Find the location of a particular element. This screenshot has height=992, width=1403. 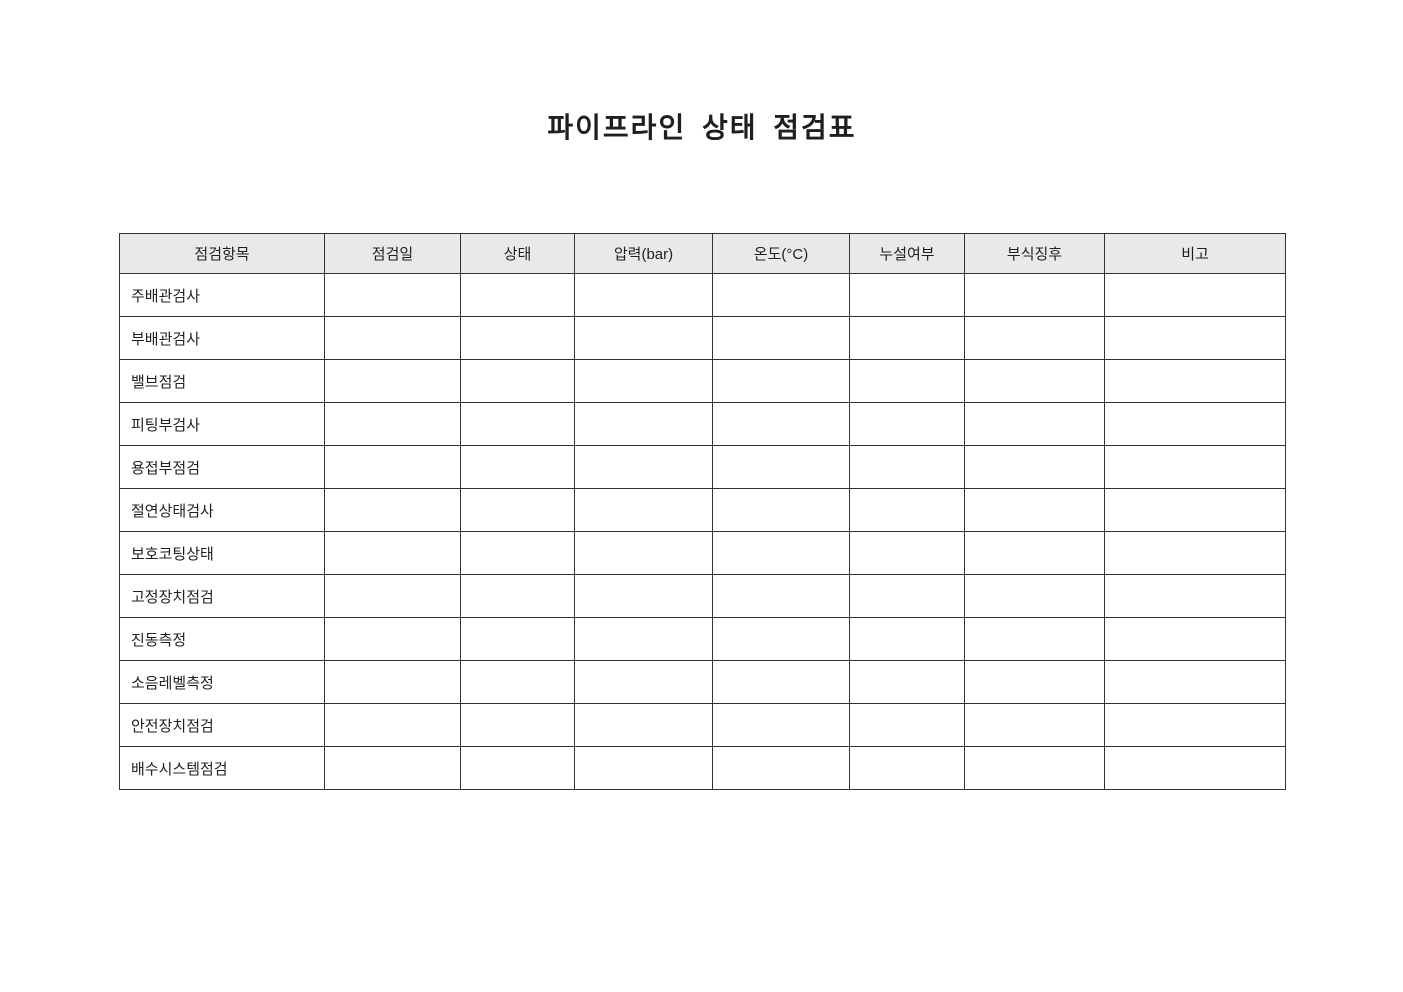

row-label: 피팅부검사 is located at coordinates (222, 424).